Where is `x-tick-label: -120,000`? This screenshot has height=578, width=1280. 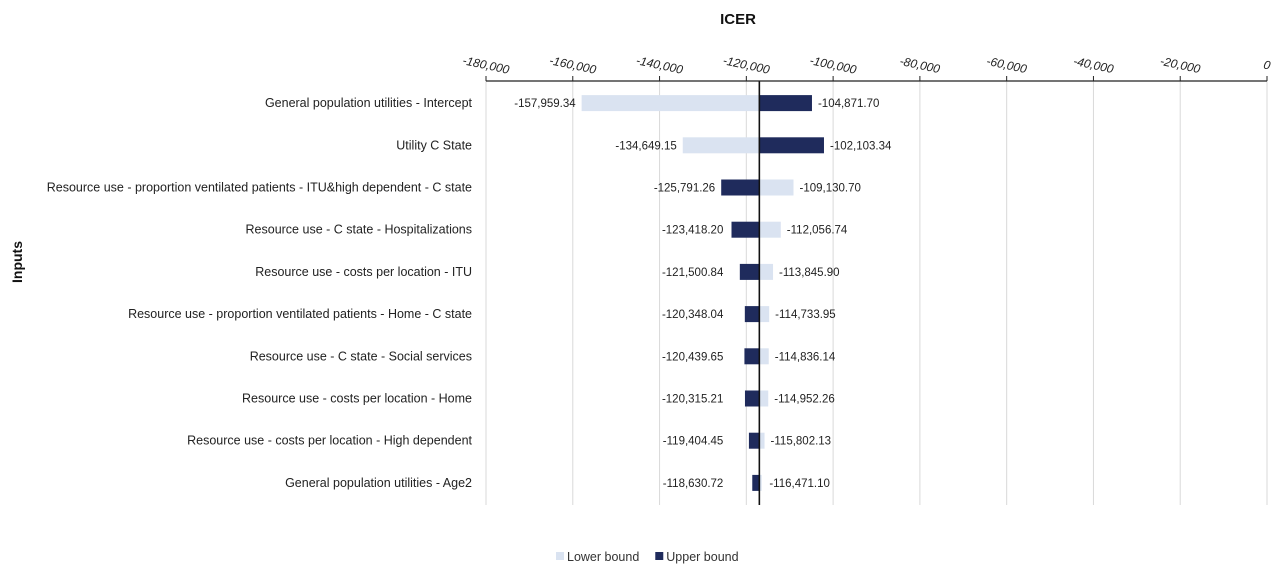 x-tick-label: -120,000 is located at coordinates (747, 65).